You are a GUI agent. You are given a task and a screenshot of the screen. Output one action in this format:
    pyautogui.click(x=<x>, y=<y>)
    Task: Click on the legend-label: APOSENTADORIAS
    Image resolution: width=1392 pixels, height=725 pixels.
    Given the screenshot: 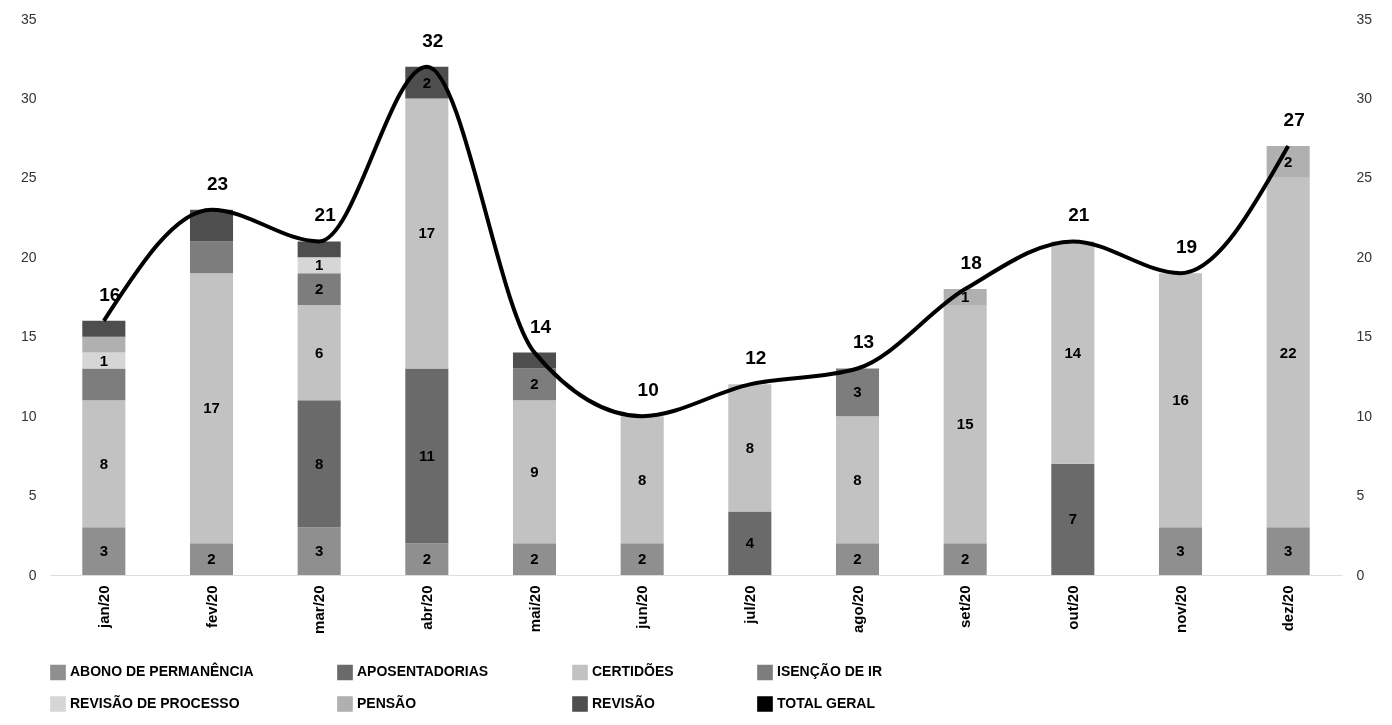 What is the action you would take?
    pyautogui.click(x=423, y=671)
    